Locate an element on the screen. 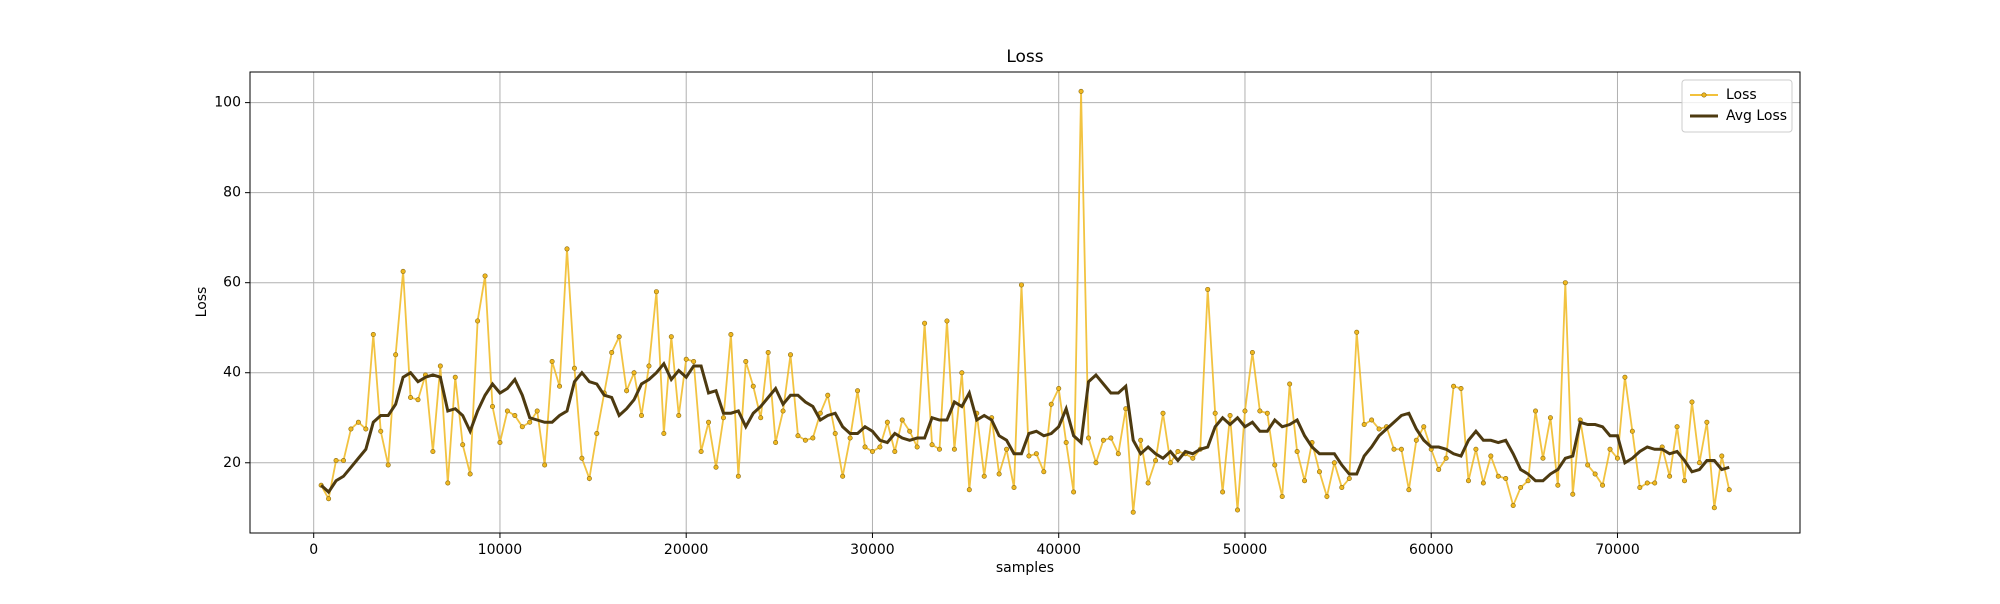  x-tick-label: 50000 is located at coordinates (1245, 550).